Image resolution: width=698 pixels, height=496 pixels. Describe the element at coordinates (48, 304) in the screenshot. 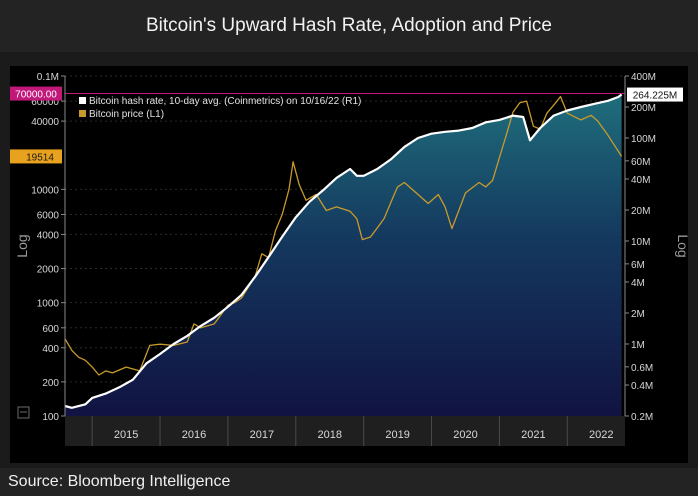

I see `left-tick-label: 1000` at that location.